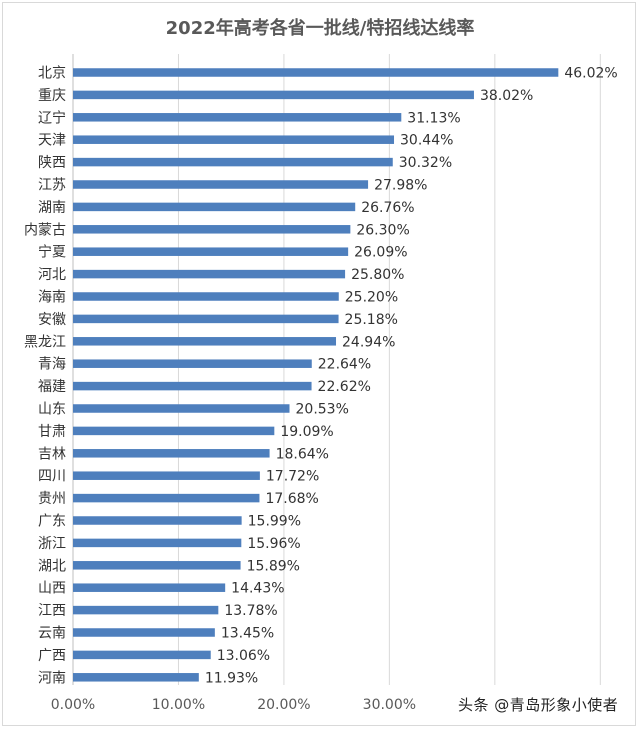 The width and height of the screenshot is (640, 730). Describe the element at coordinates (52, 387) in the screenshot. I see `category-label: 福建` at that location.